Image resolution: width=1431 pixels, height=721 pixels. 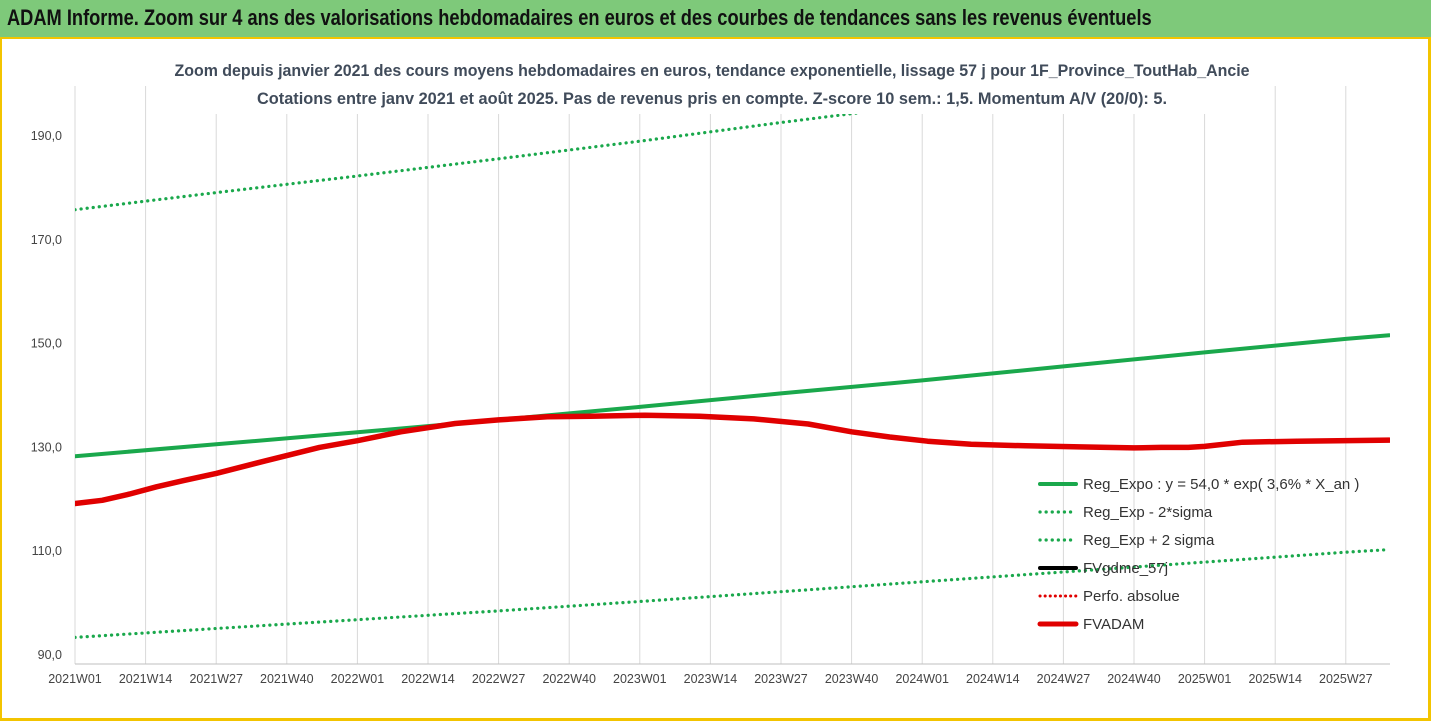 What do you see at coordinates (711, 679) in the screenshot?
I see `x-tick-label: 2023W14` at bounding box center [711, 679].